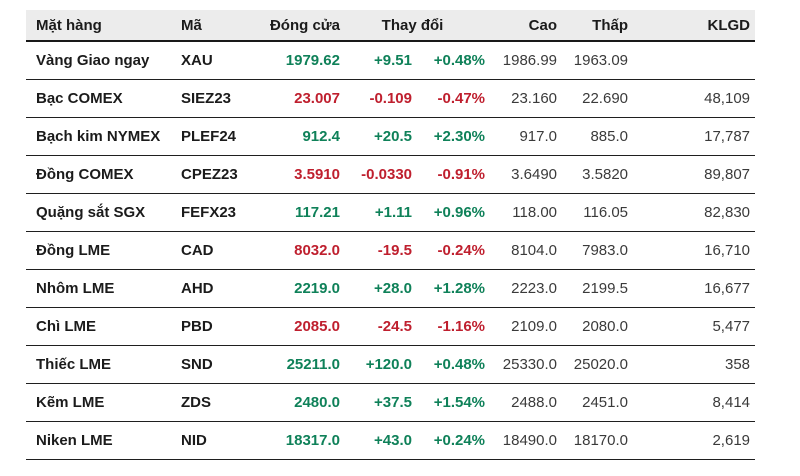  I want to click on low-price: 18170.0, so click(593, 440).